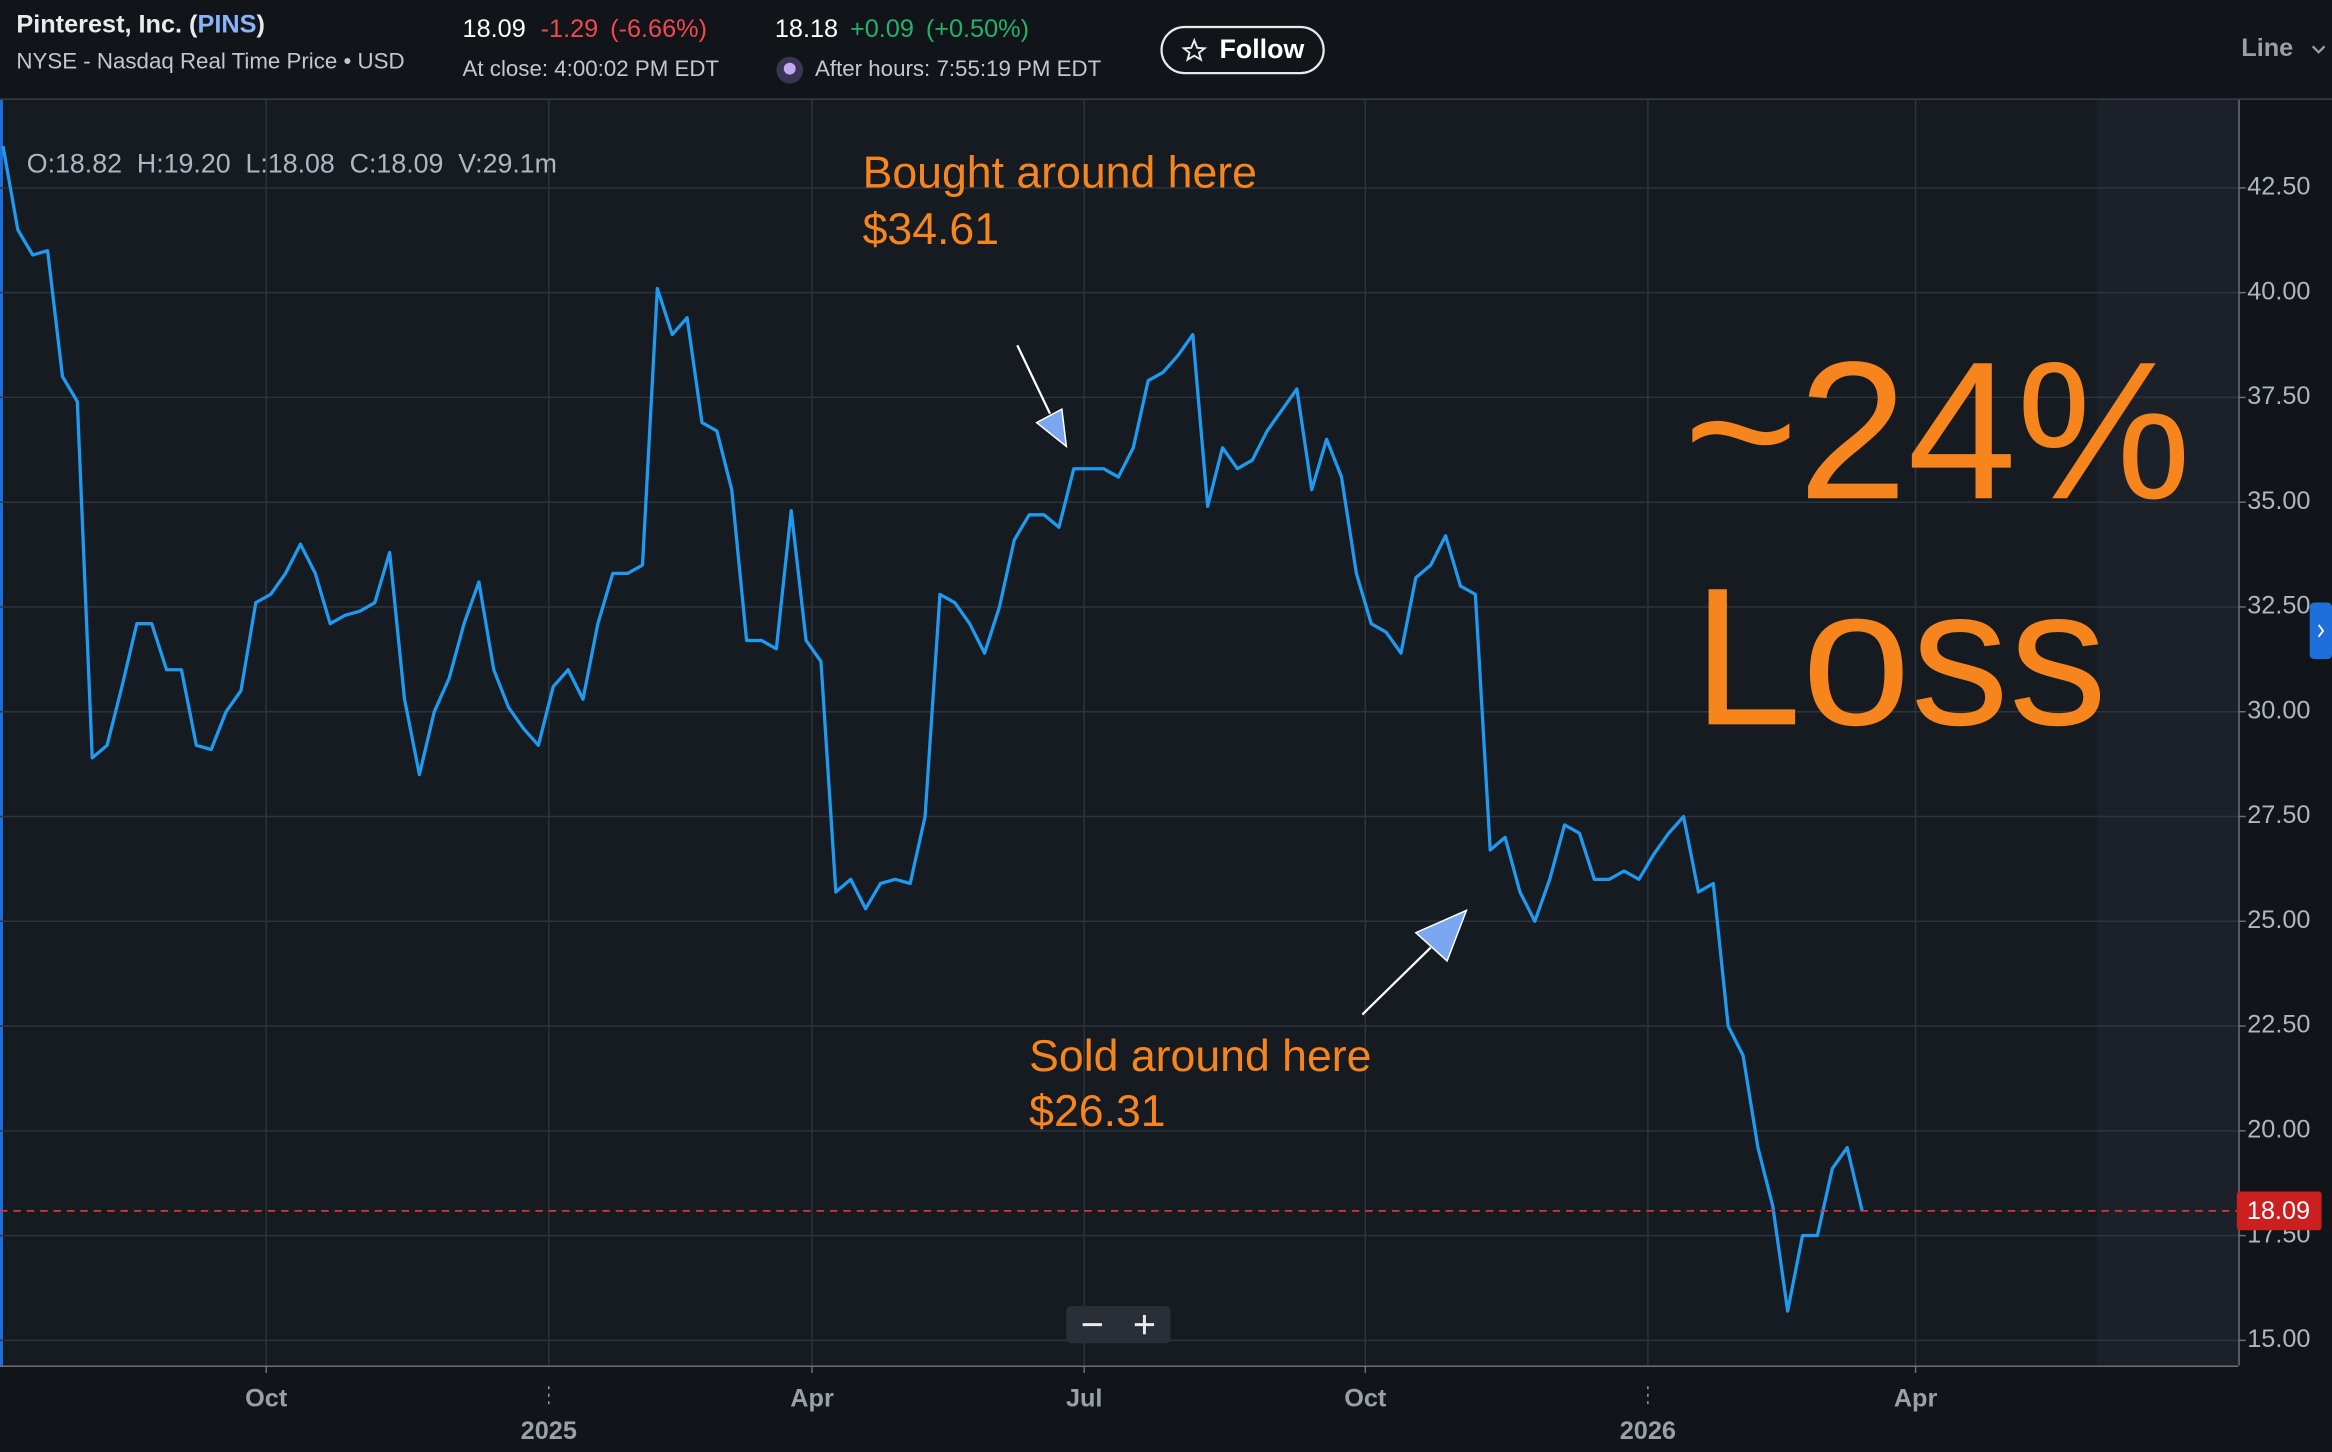 This screenshot has width=2332, height=1452. What do you see at coordinates (2278, 1339) in the screenshot?
I see `y-tick-label: 15.00` at bounding box center [2278, 1339].